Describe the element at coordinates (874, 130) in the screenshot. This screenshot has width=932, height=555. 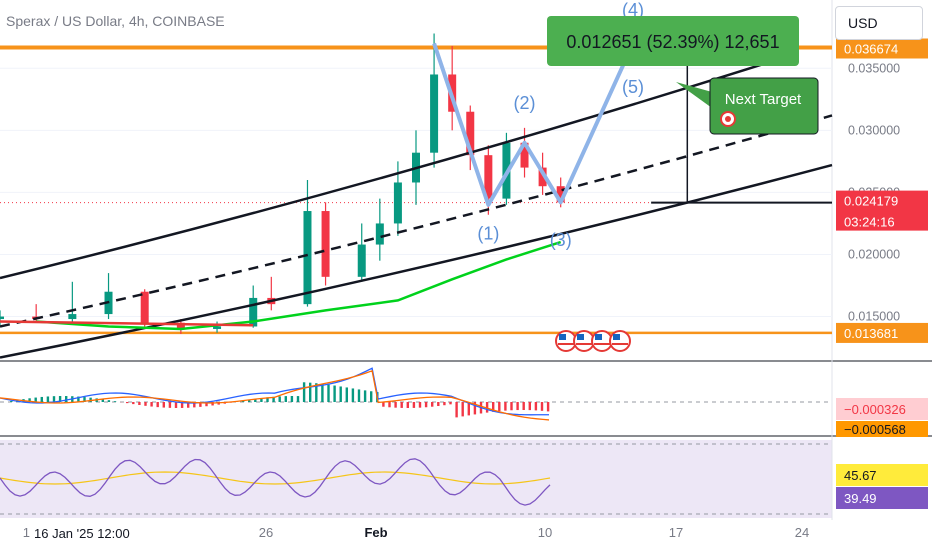
I see `price-tick-label: 0.030000` at that location.